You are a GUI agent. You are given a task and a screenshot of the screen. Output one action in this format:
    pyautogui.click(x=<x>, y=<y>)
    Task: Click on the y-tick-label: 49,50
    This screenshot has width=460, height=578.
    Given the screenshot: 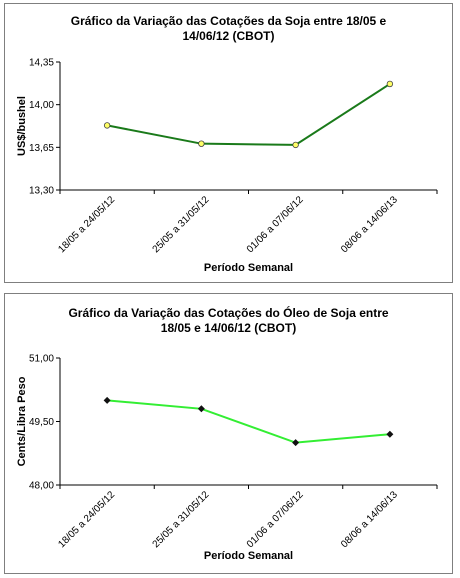 What is the action you would take?
    pyautogui.click(x=41, y=422)
    